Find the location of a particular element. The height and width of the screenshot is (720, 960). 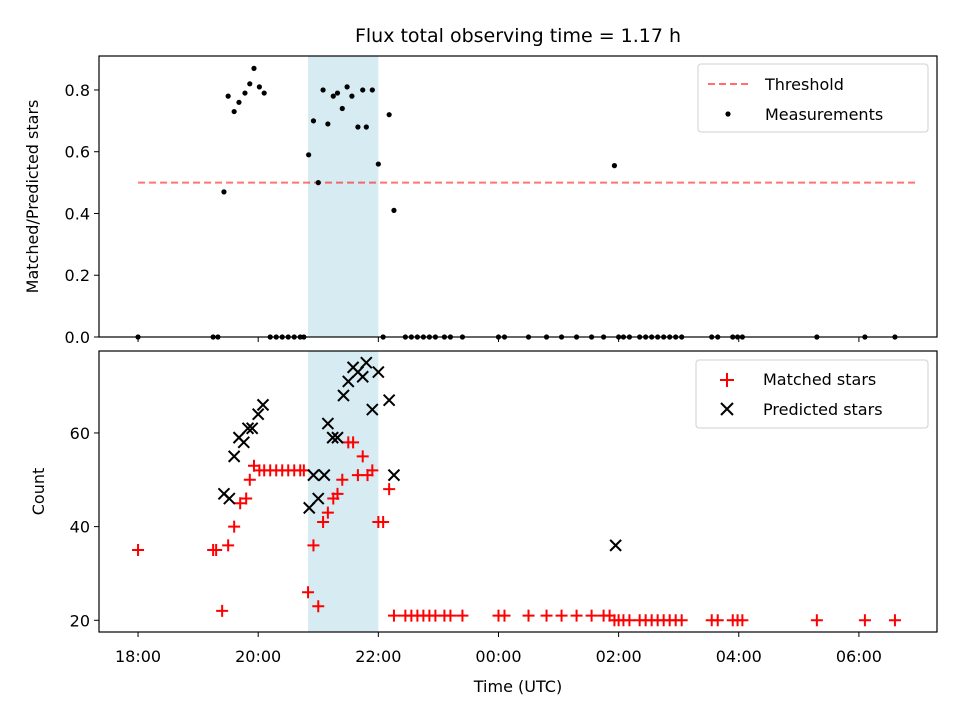

legend-matched-swatch is located at coordinates (727, 380).